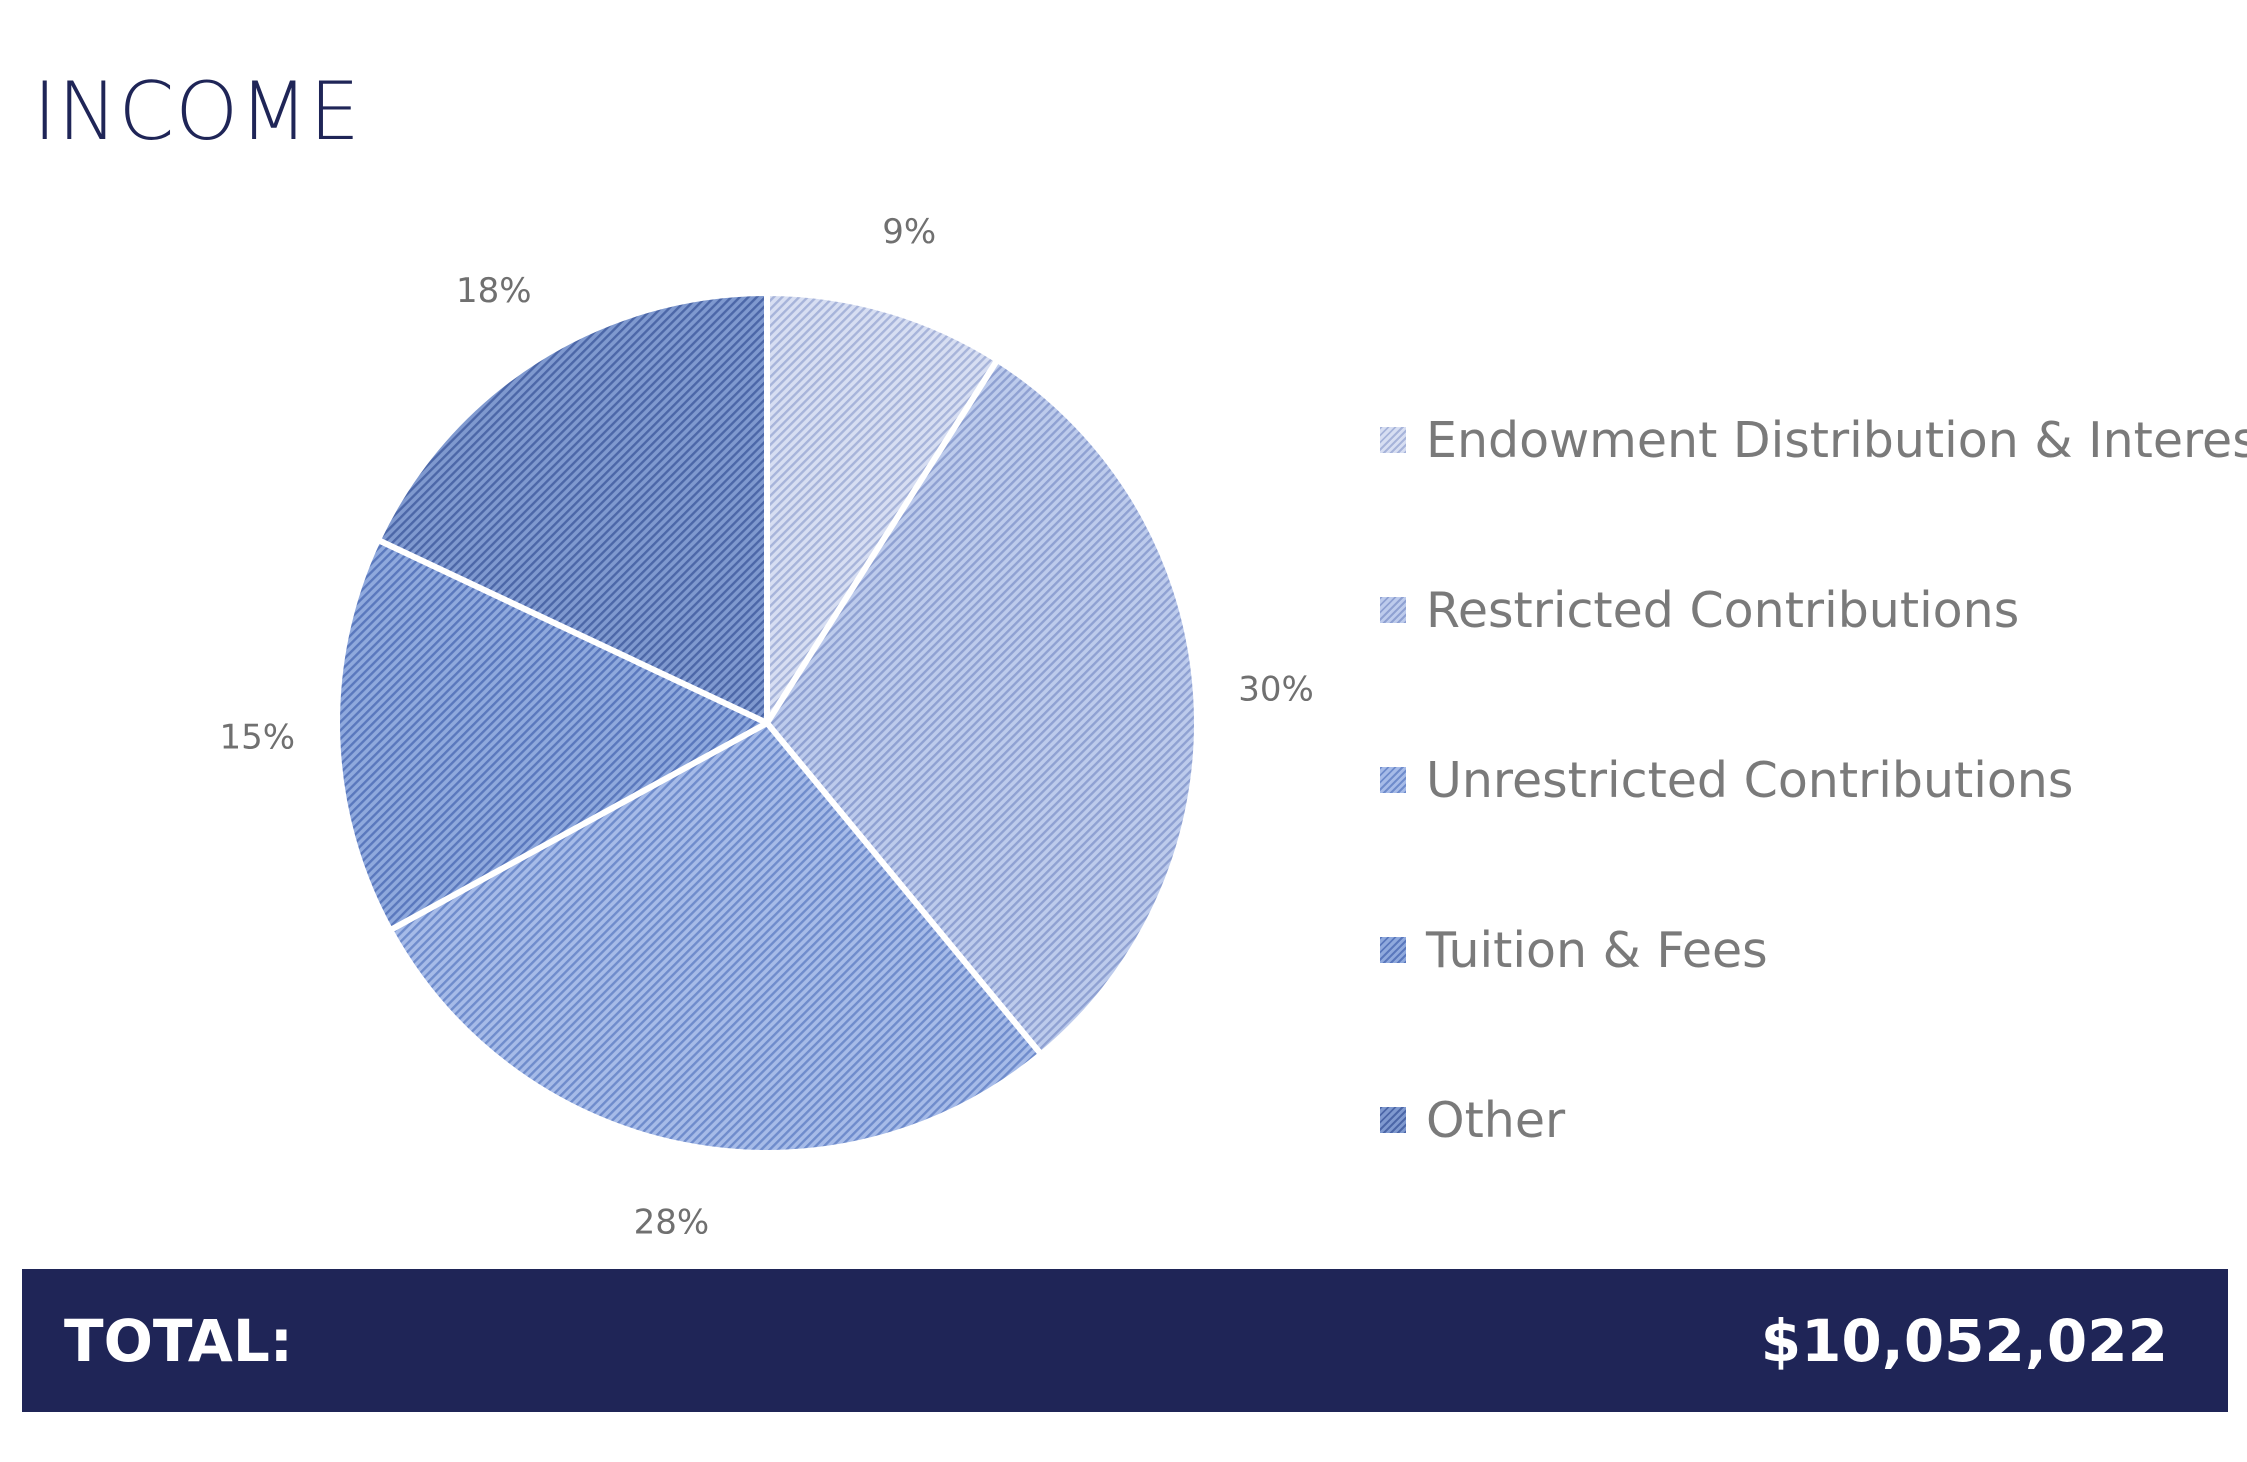 This screenshot has width=2247, height=1462. Describe the element at coordinates (257, 738) in the screenshot. I see `pie-value-label-4: 15%` at that location.